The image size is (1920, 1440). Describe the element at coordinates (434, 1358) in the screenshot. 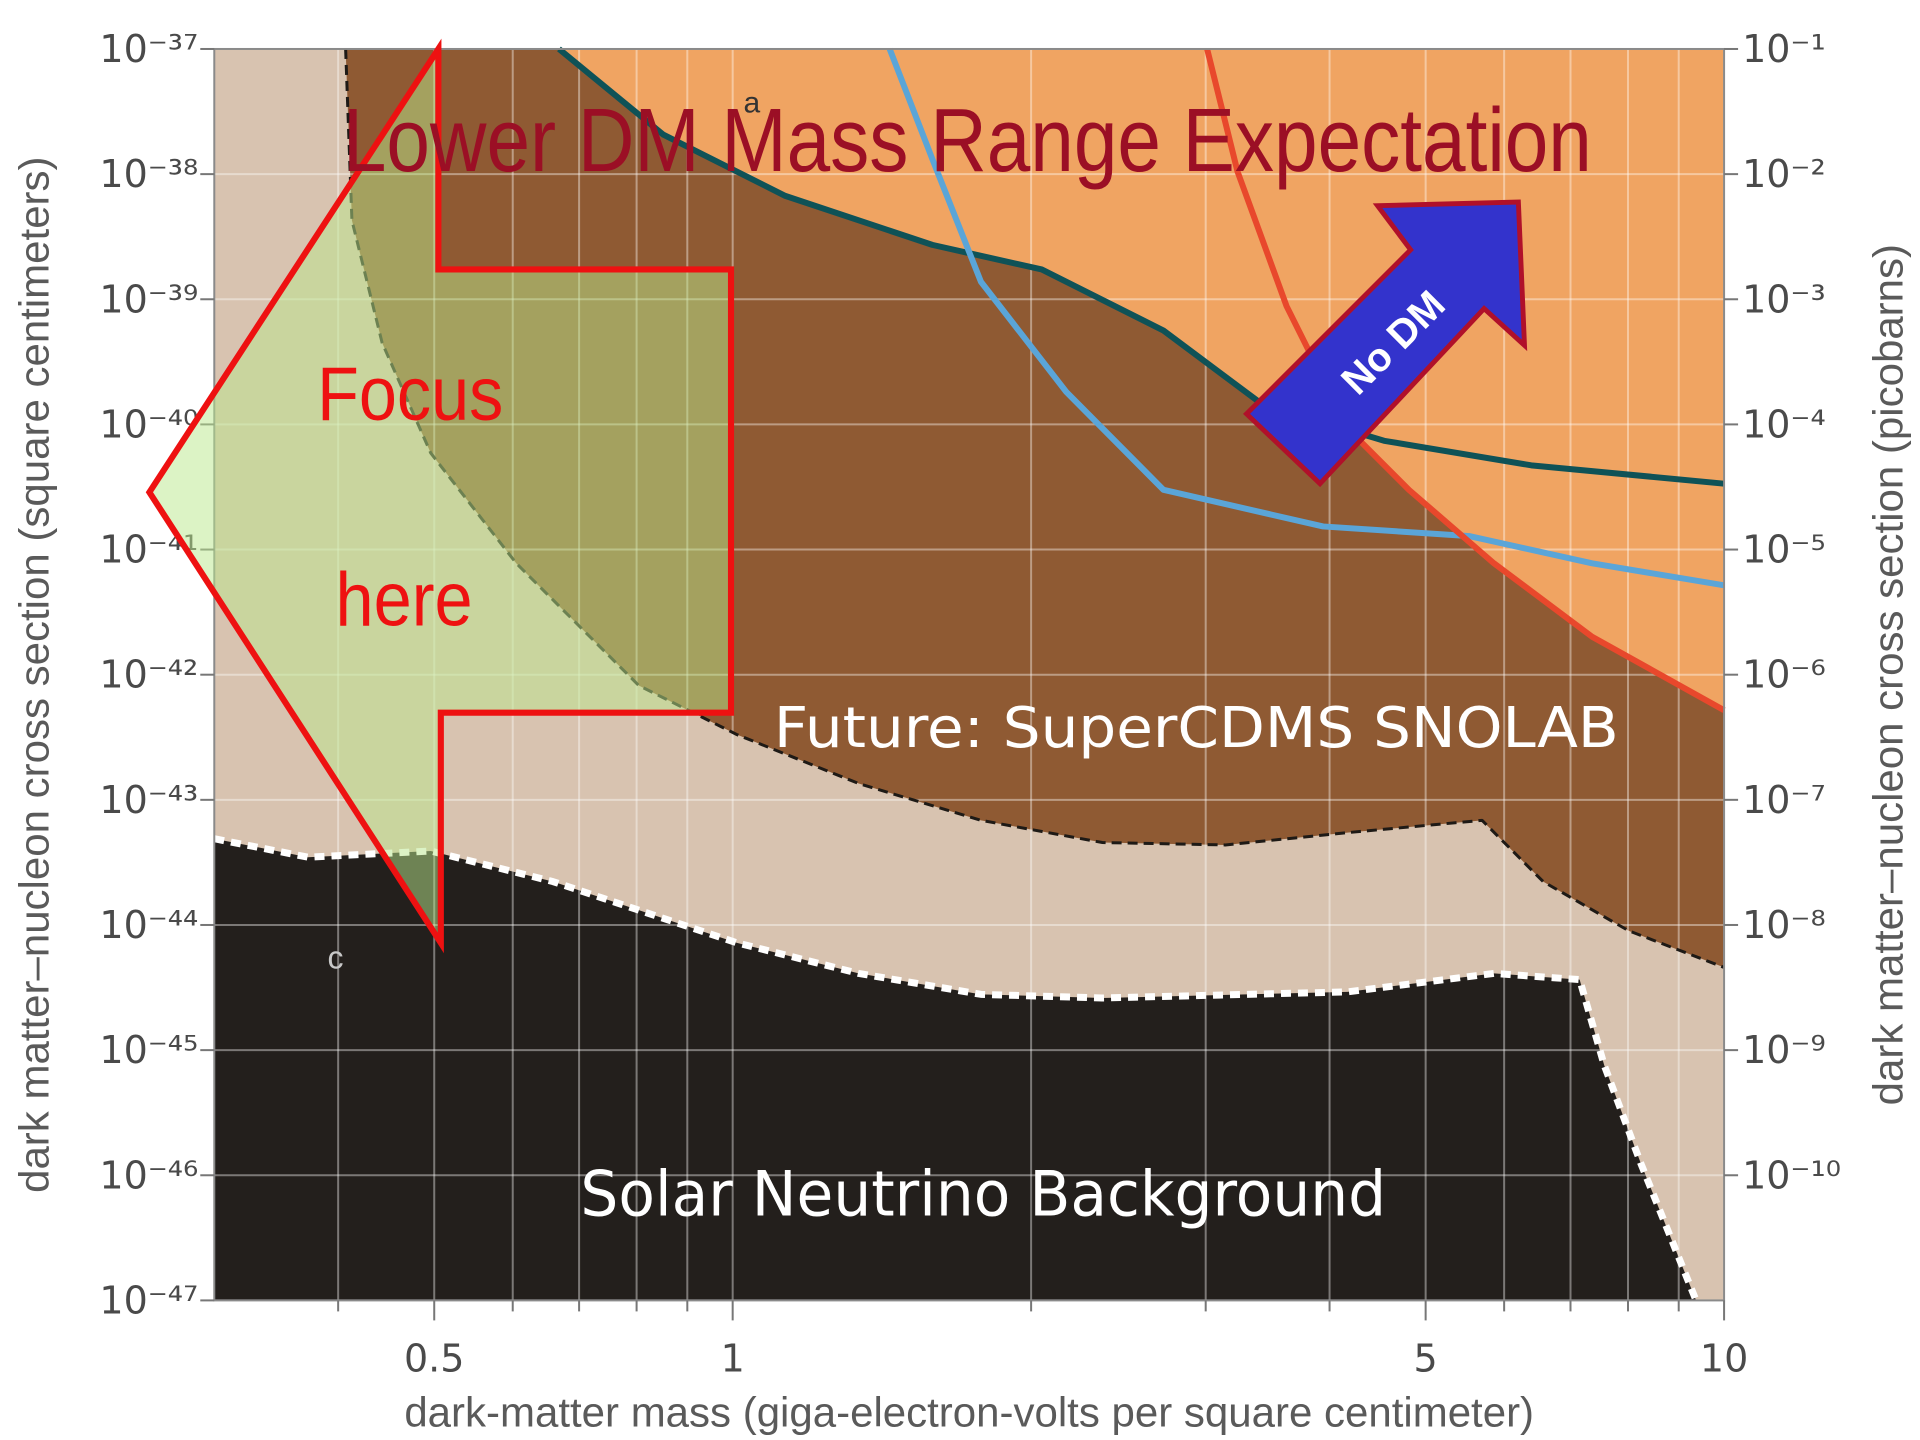

I see `x-tick-label: 0.5` at that location.